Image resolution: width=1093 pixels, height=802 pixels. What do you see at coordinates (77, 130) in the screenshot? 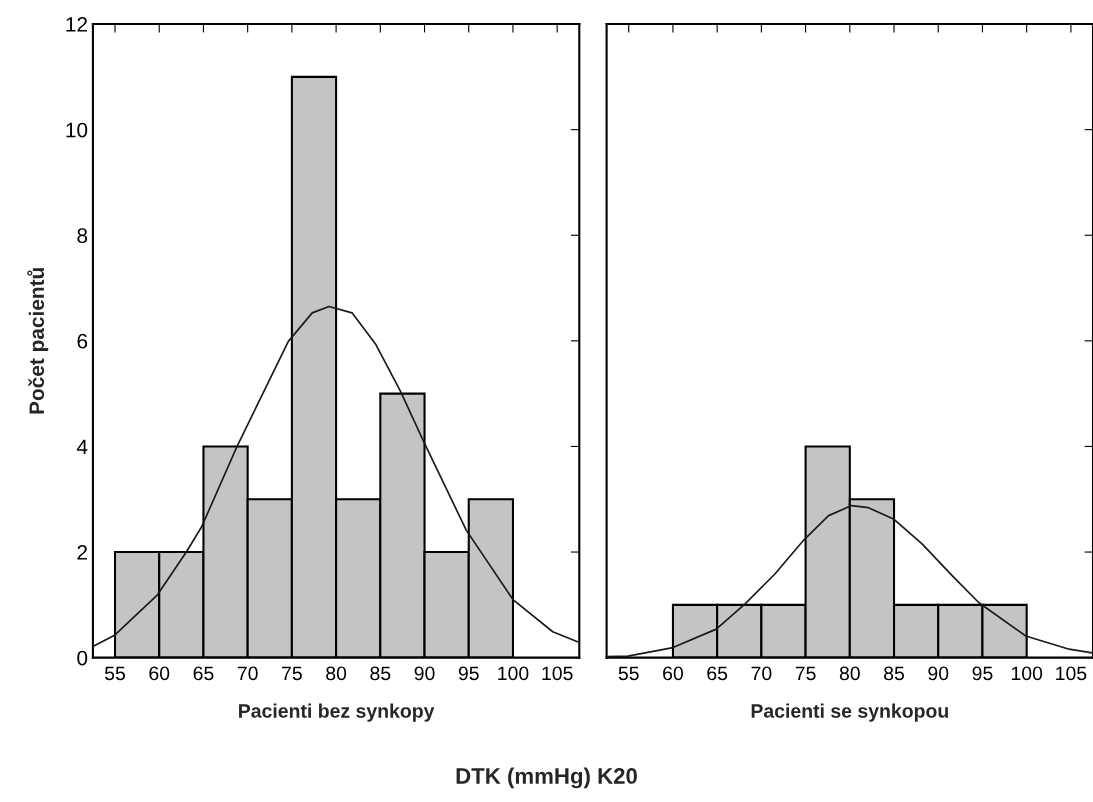
I see `y-tick-label: 10` at bounding box center [77, 130].